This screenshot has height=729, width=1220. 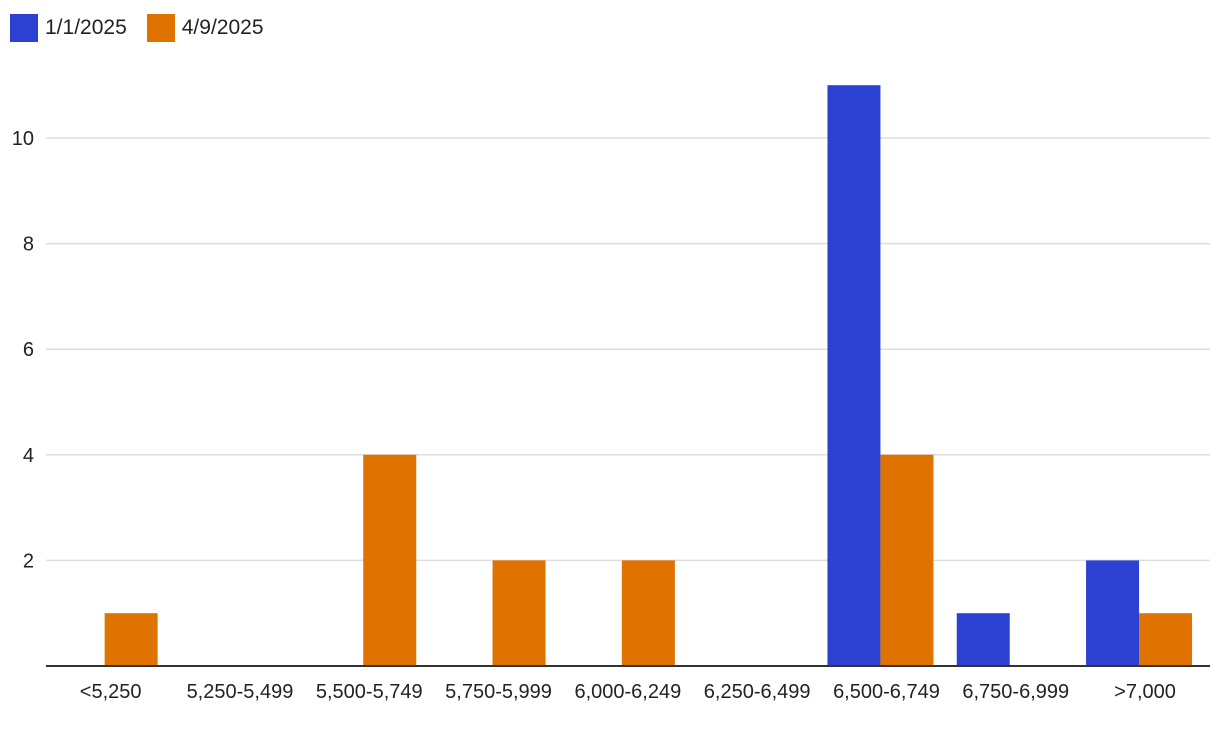 I want to click on x-tick-label-1: 5,250-5,499, so click(x=240, y=692).